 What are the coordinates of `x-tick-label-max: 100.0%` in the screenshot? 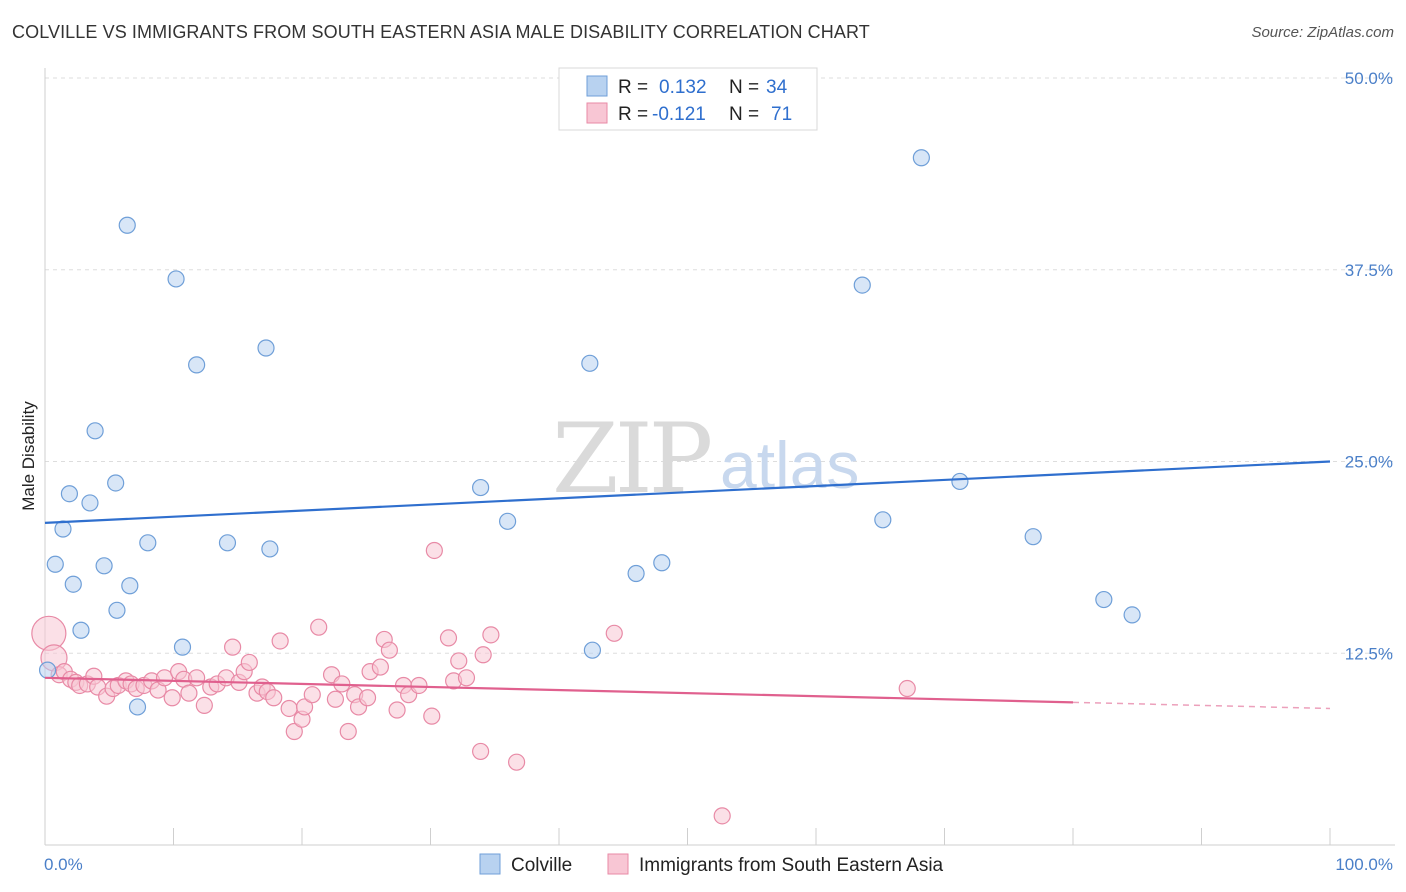 It's located at (1364, 864).